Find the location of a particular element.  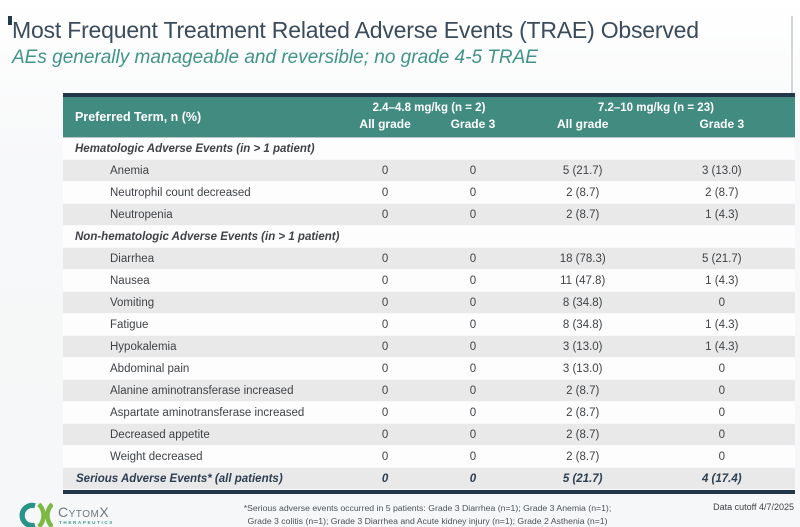

column-header-grade3-high: Grade 3 is located at coordinates (721, 126).